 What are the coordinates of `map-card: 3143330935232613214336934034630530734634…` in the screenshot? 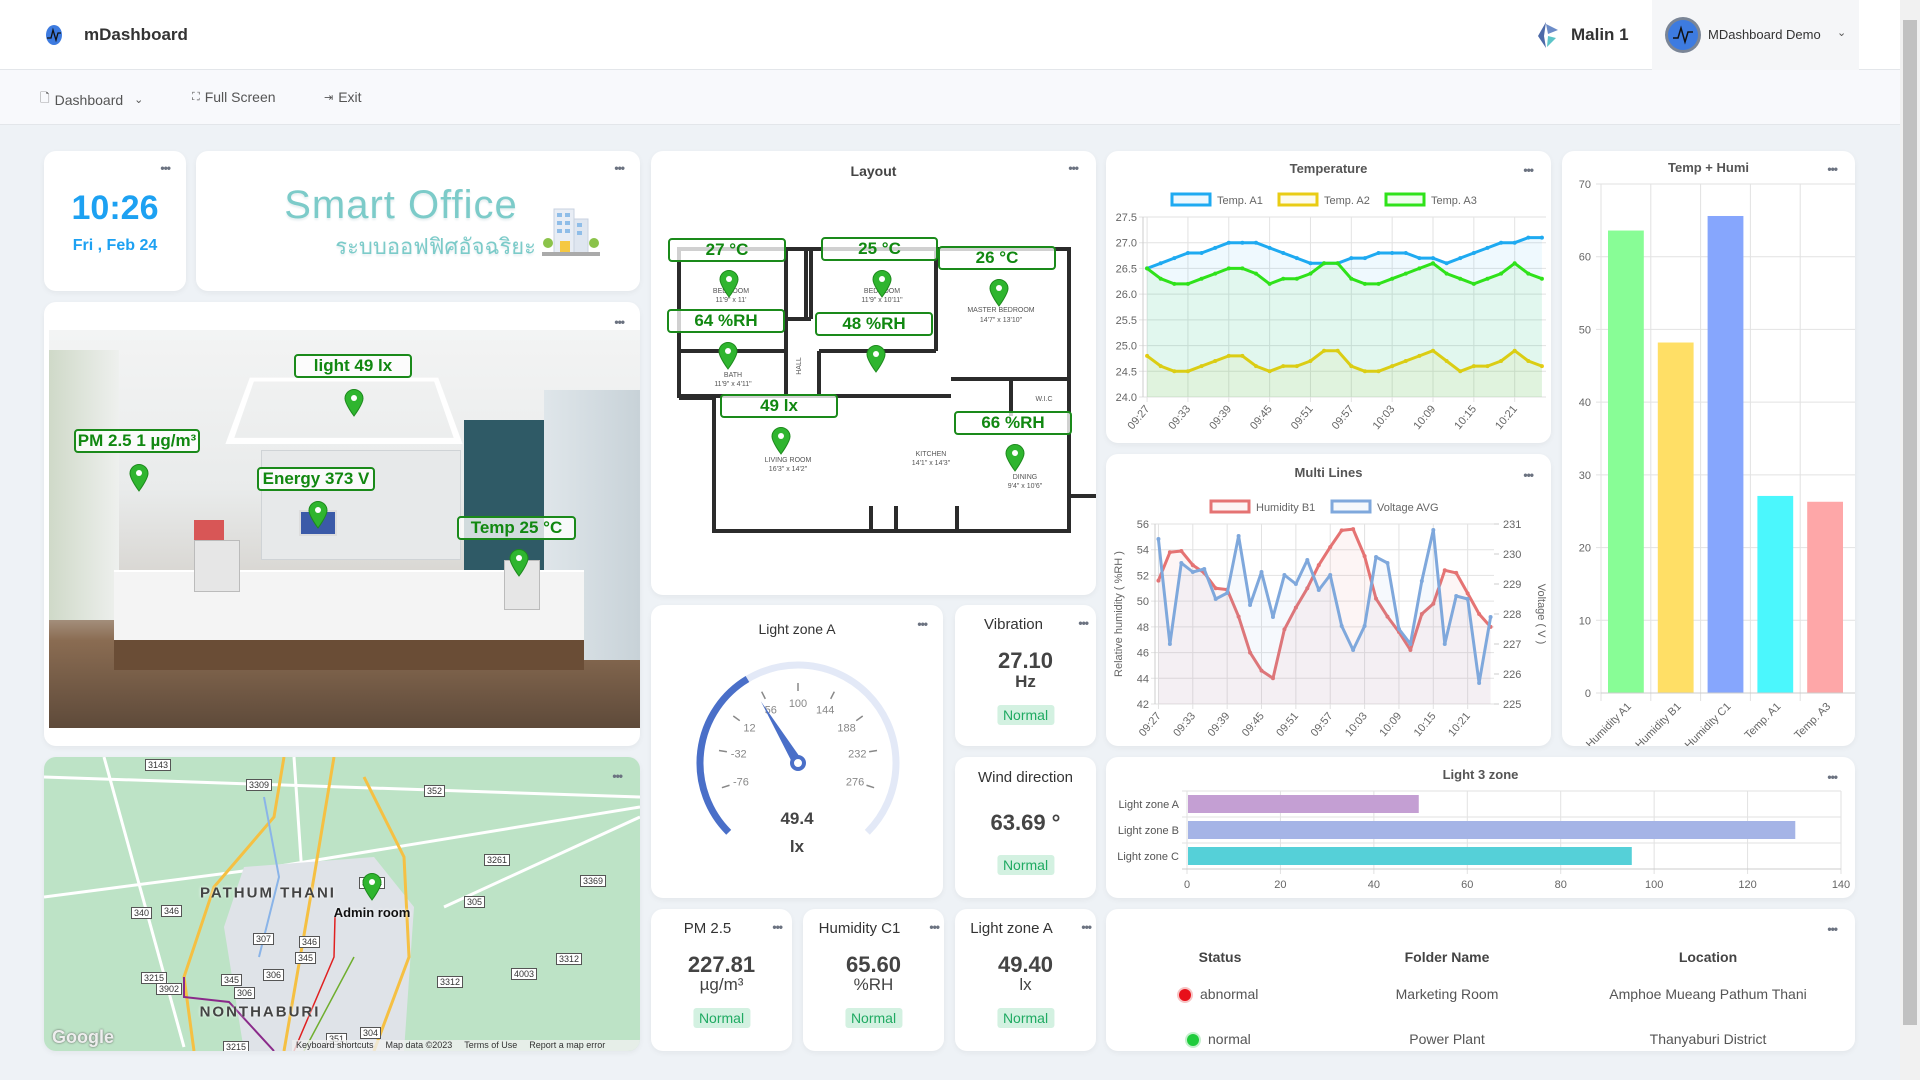 It's located at (342, 904).